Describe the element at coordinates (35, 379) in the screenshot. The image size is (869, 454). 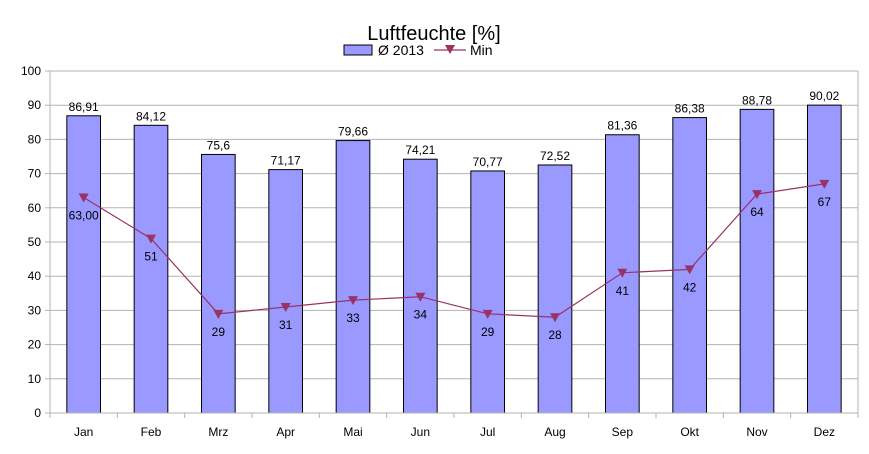
I see `y-tick-label: 10` at that location.